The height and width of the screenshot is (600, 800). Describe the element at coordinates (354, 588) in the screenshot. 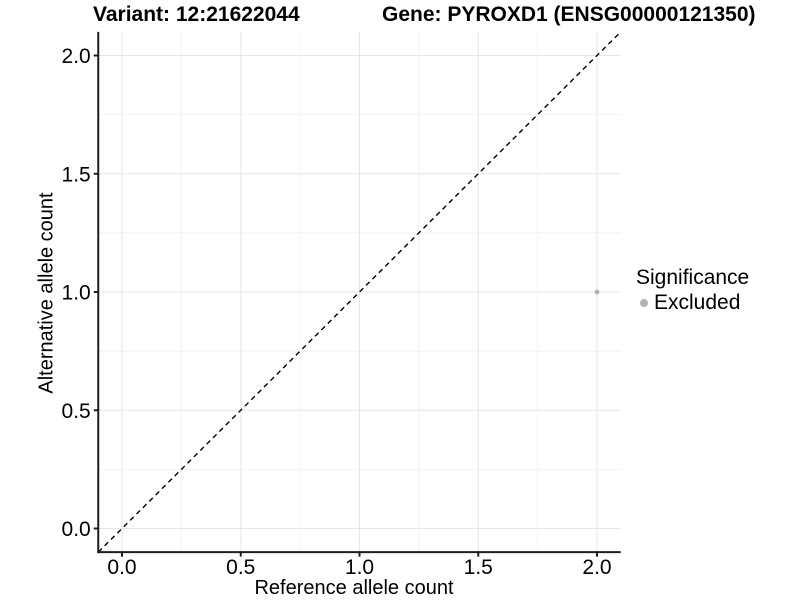

I see `x-axis-title: Reference allele count` at that location.